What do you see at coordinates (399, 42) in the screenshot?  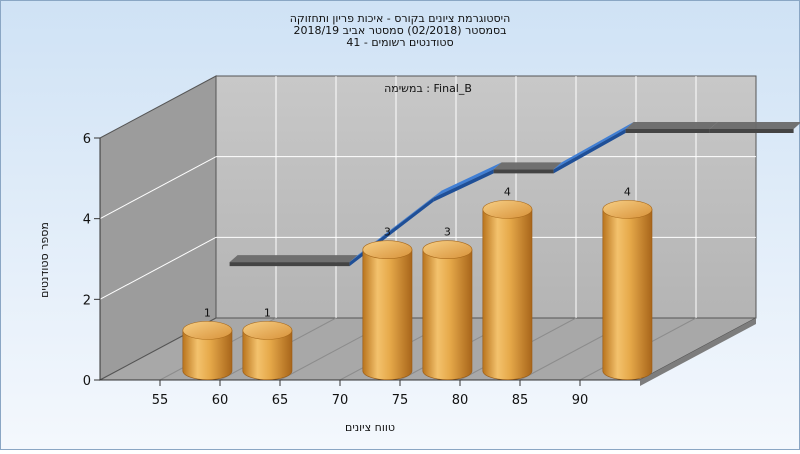 I see `title-line-3: סטודנטים רשומים - 41` at bounding box center [399, 42].